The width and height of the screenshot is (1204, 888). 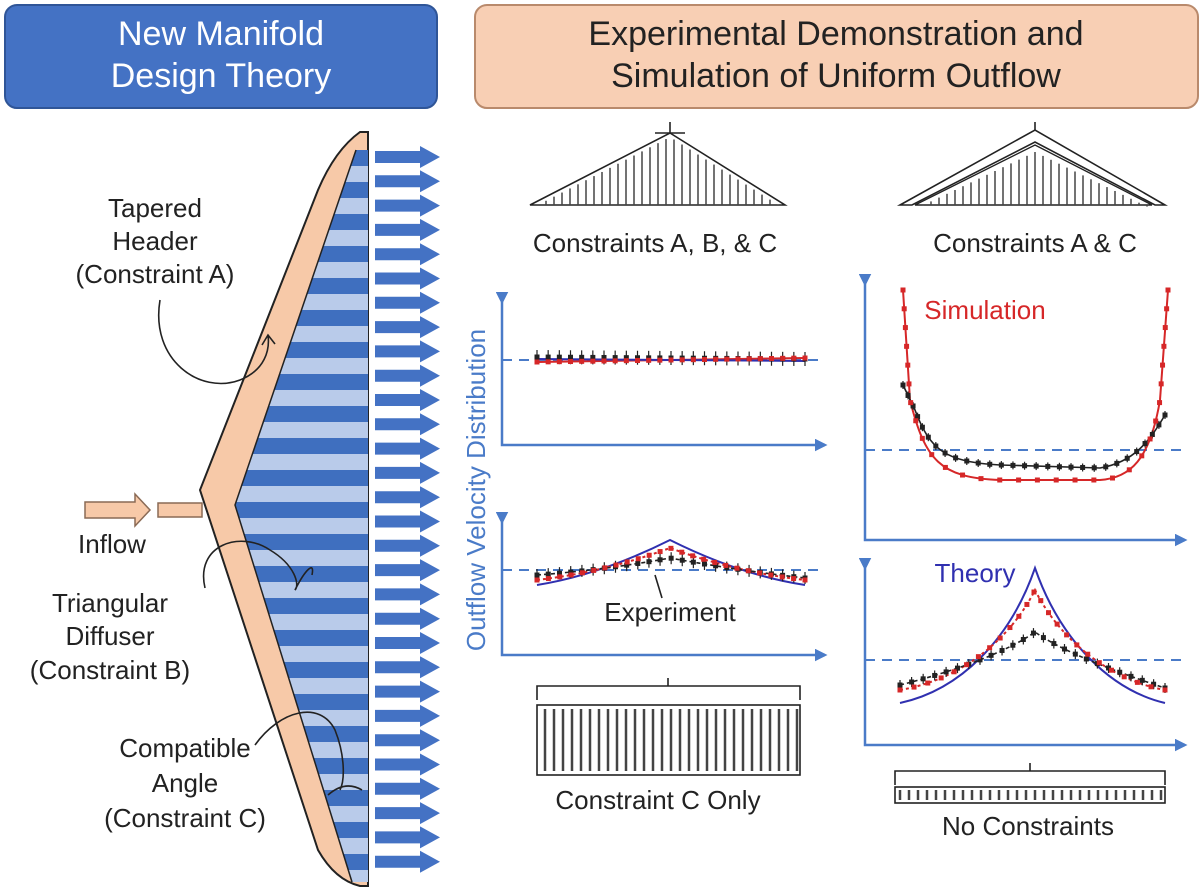 I want to click on compatible-angle-label: (Constraint C), so click(x=185, y=818).